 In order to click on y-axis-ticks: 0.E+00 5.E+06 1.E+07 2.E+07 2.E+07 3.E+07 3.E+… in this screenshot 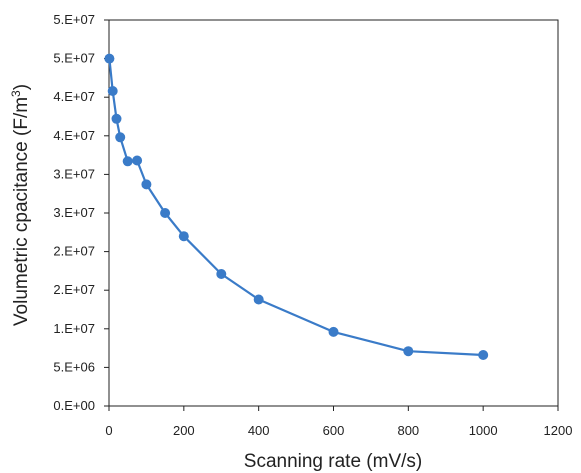, I will do `click(81, 212)`.